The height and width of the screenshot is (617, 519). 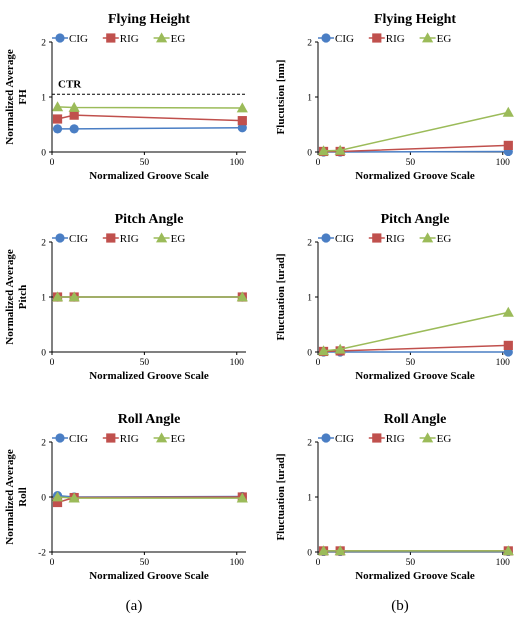 I want to click on y-axis-label: Normalized Average, so click(x=10, y=97).